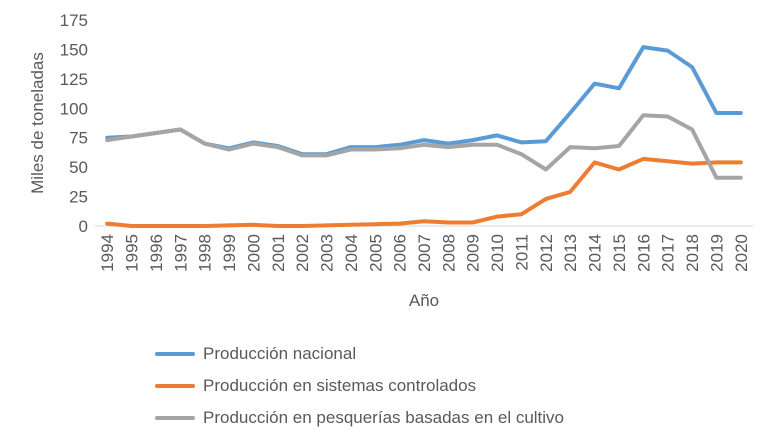 The height and width of the screenshot is (448, 771). Describe the element at coordinates (278, 253) in the screenshot. I see `x-tick-label: 2001` at that location.